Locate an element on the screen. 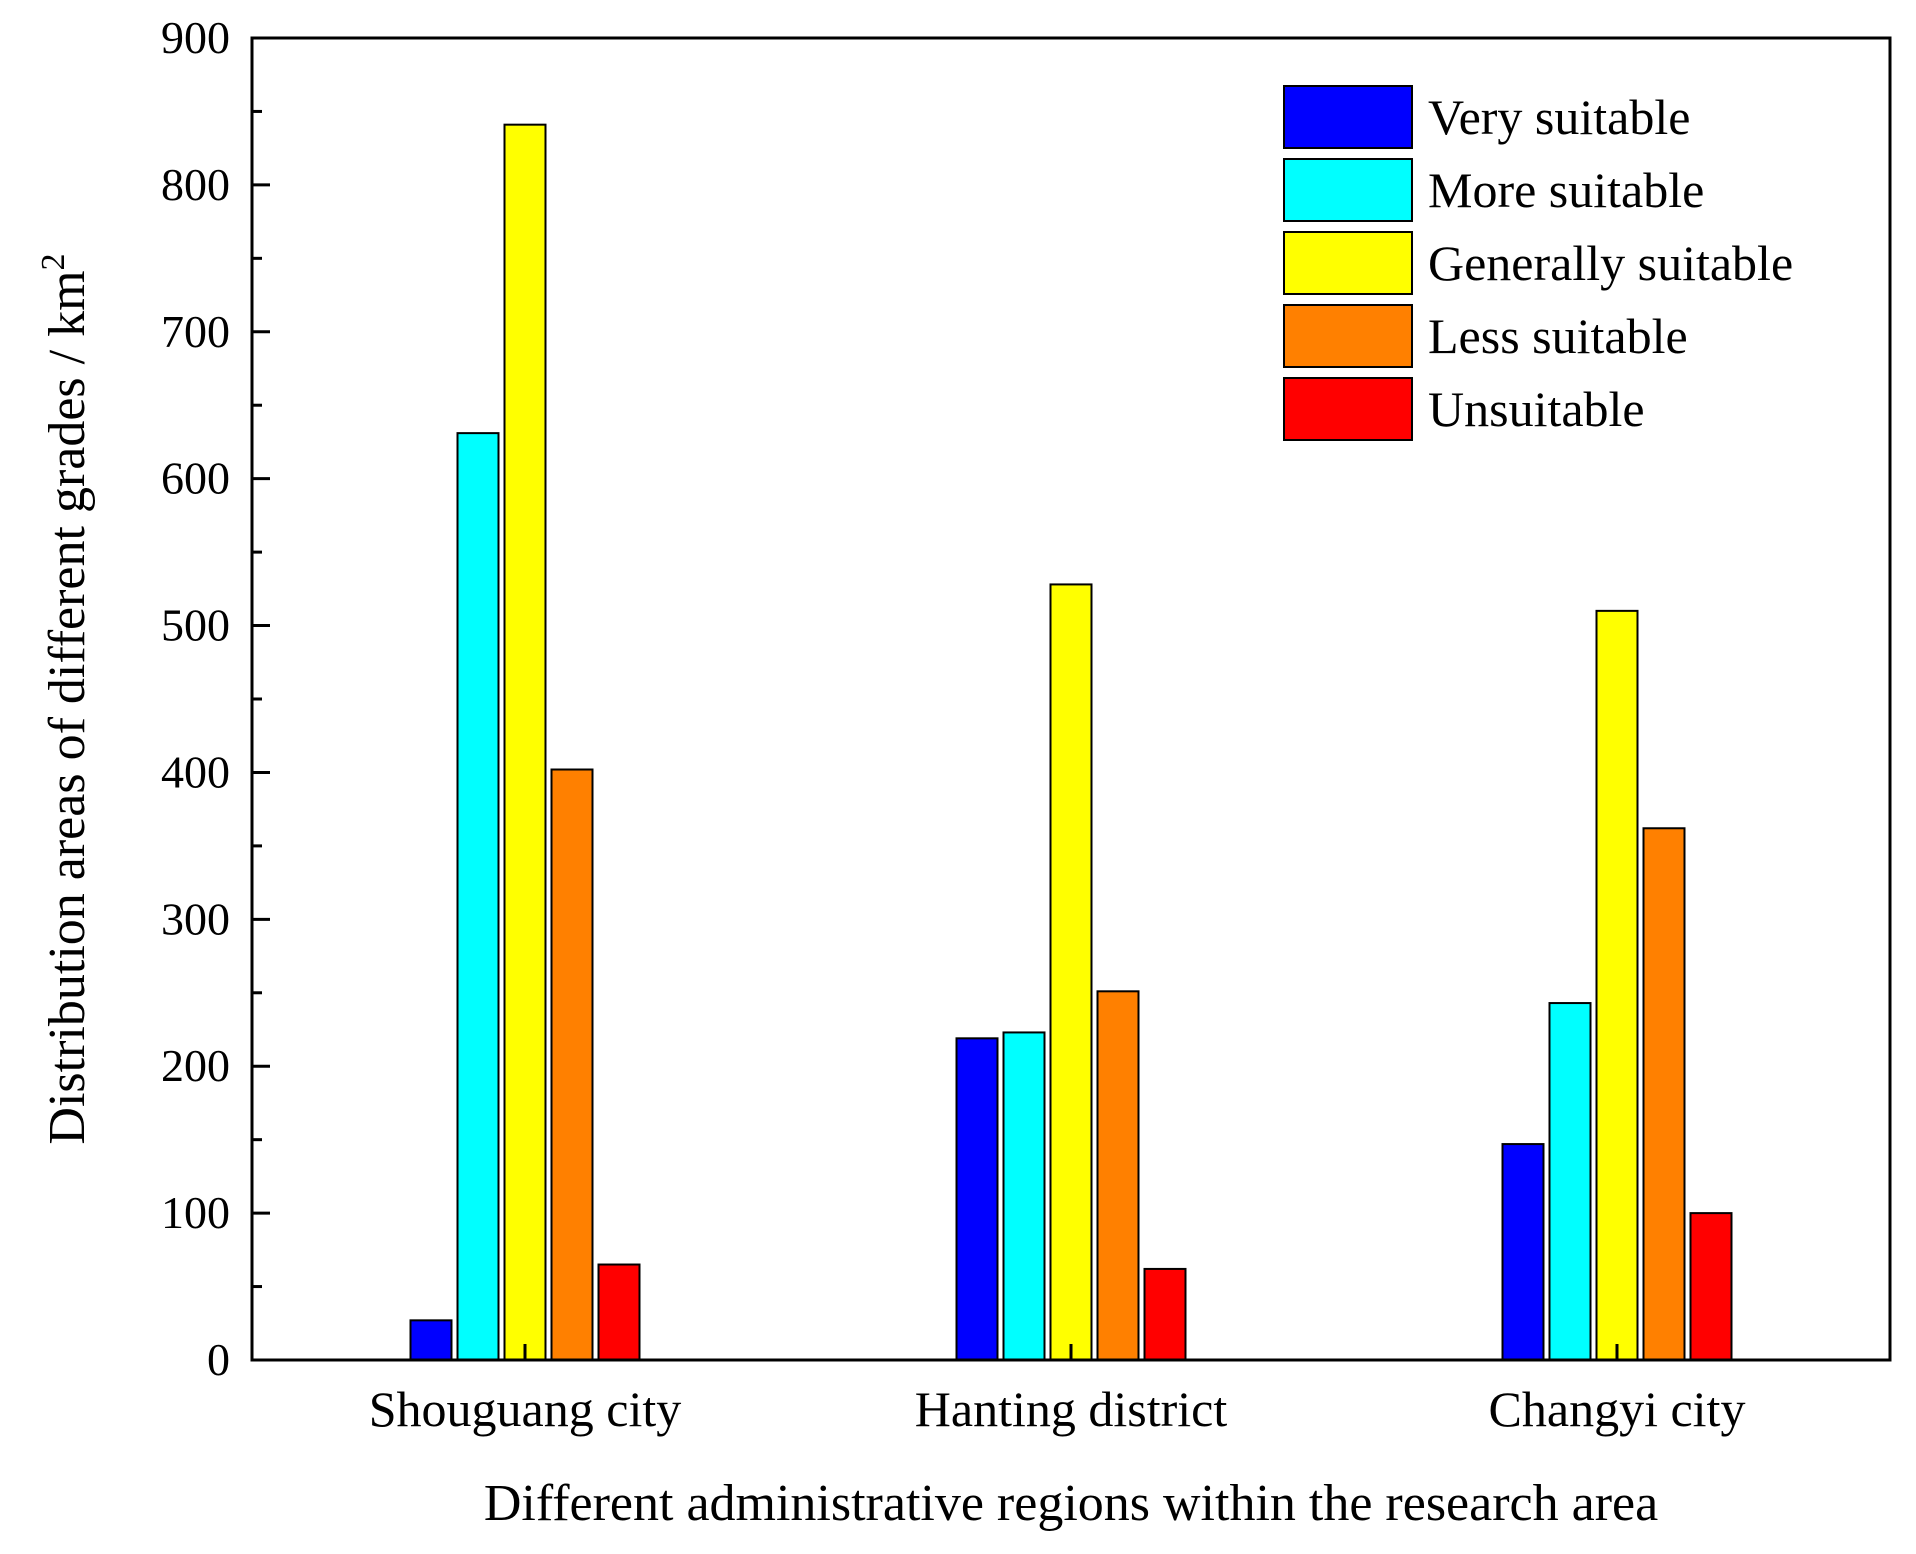  legend-swatch-generally-suitable is located at coordinates (1348, 263).